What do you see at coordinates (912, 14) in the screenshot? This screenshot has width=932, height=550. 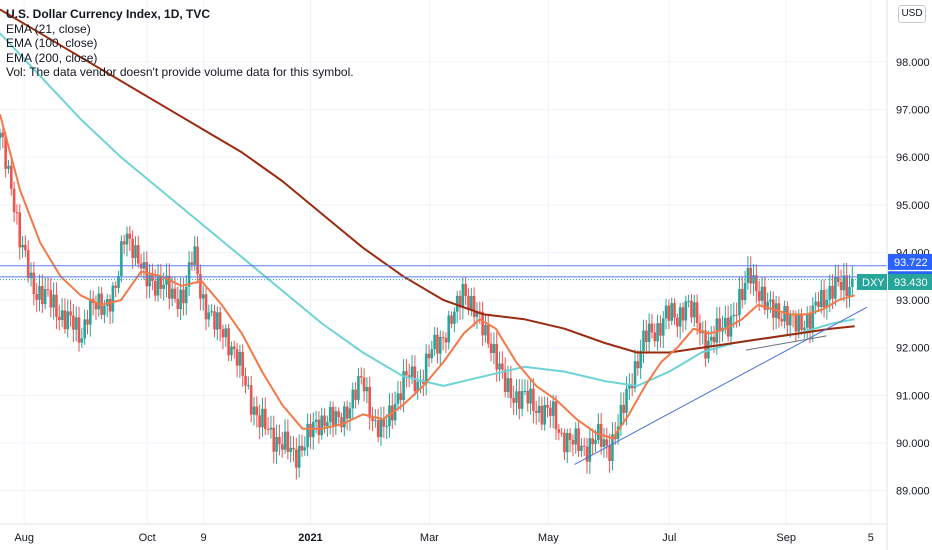 I see `currency-badge: USD` at bounding box center [912, 14].